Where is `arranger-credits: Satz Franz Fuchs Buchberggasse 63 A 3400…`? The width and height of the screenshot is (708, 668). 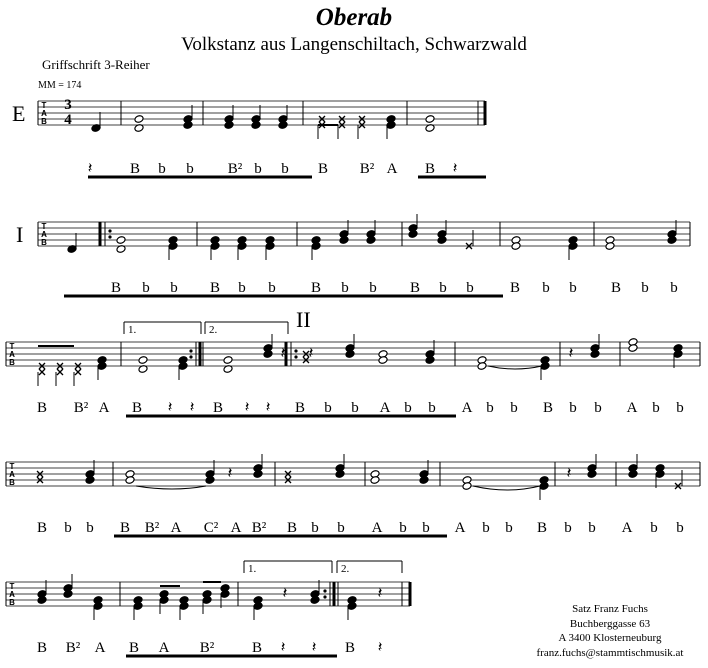
arranger-credits: Satz Franz Fuchs Buchberggasse 63 A 3400… is located at coordinates (609, 631).